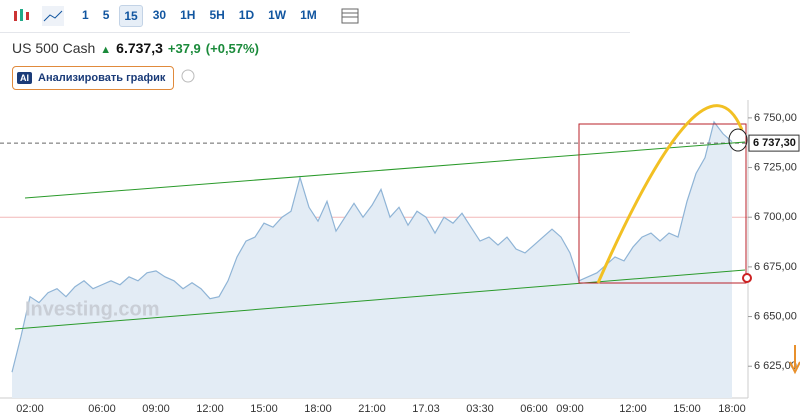 This screenshot has width=800, height=417. What do you see at coordinates (85, 15) in the screenshot?
I see `interval-button: 1` at bounding box center [85, 15].